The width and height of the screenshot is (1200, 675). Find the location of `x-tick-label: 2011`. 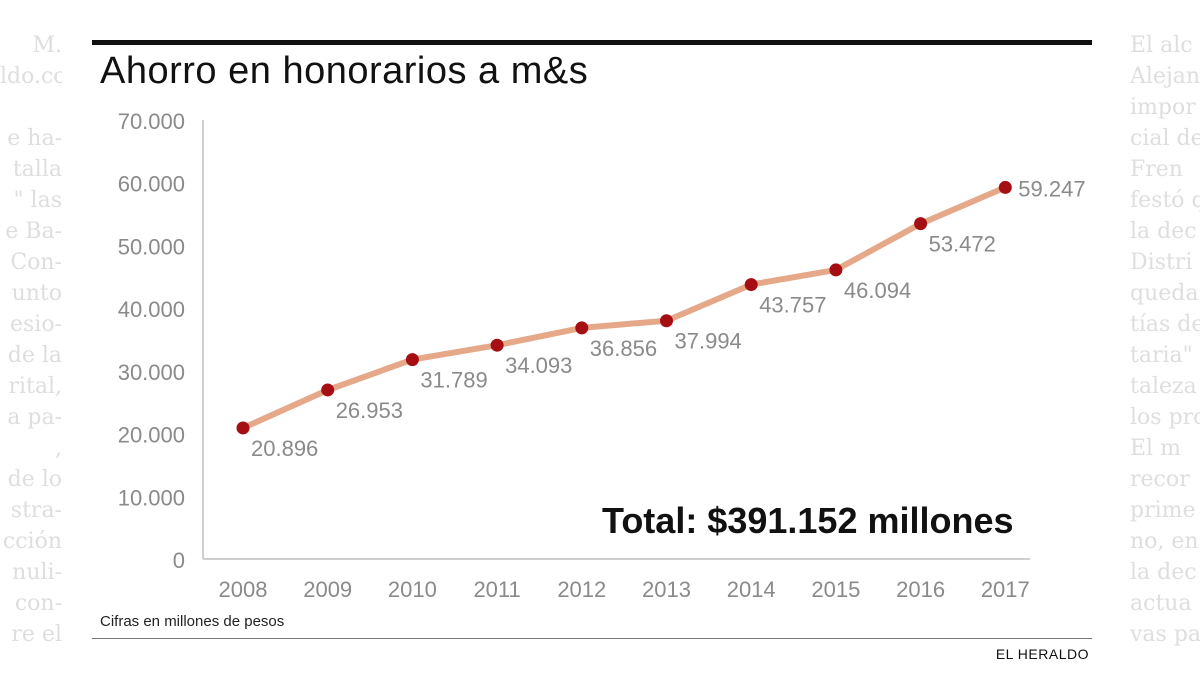

x-tick-label: 2011 is located at coordinates (496, 589).